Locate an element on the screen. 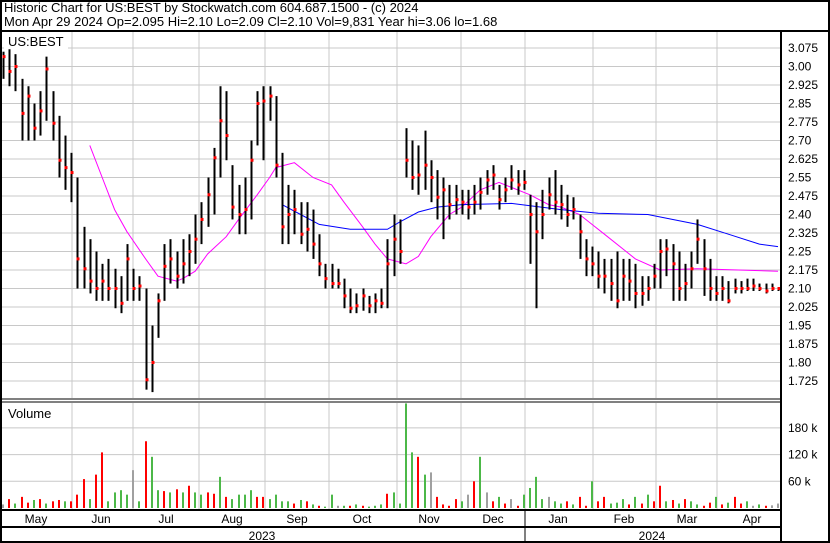 This screenshot has width=830, height=543. price-tick-label: 2.325 is located at coordinates (803, 233).